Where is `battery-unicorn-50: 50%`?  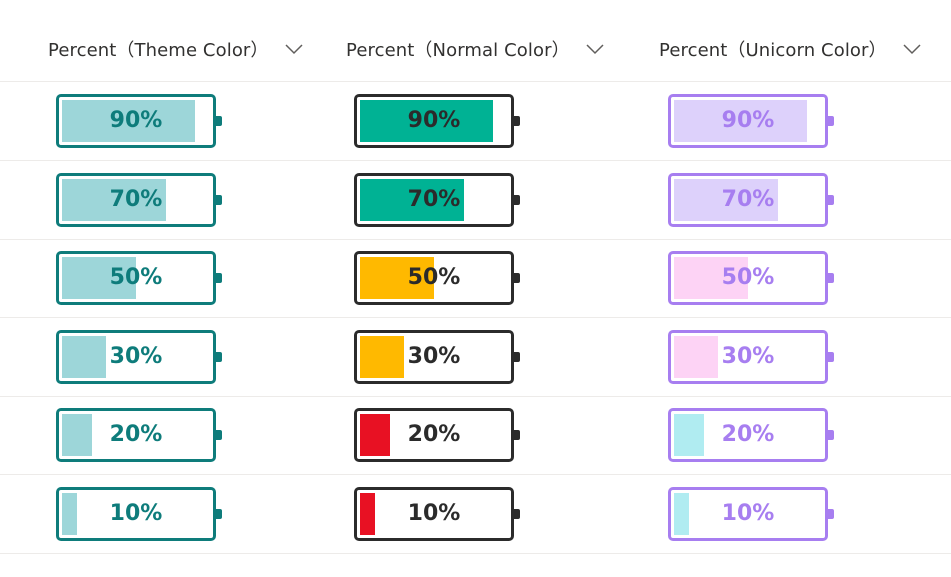
battery-unicorn-50: 50% is located at coordinates (751, 278).